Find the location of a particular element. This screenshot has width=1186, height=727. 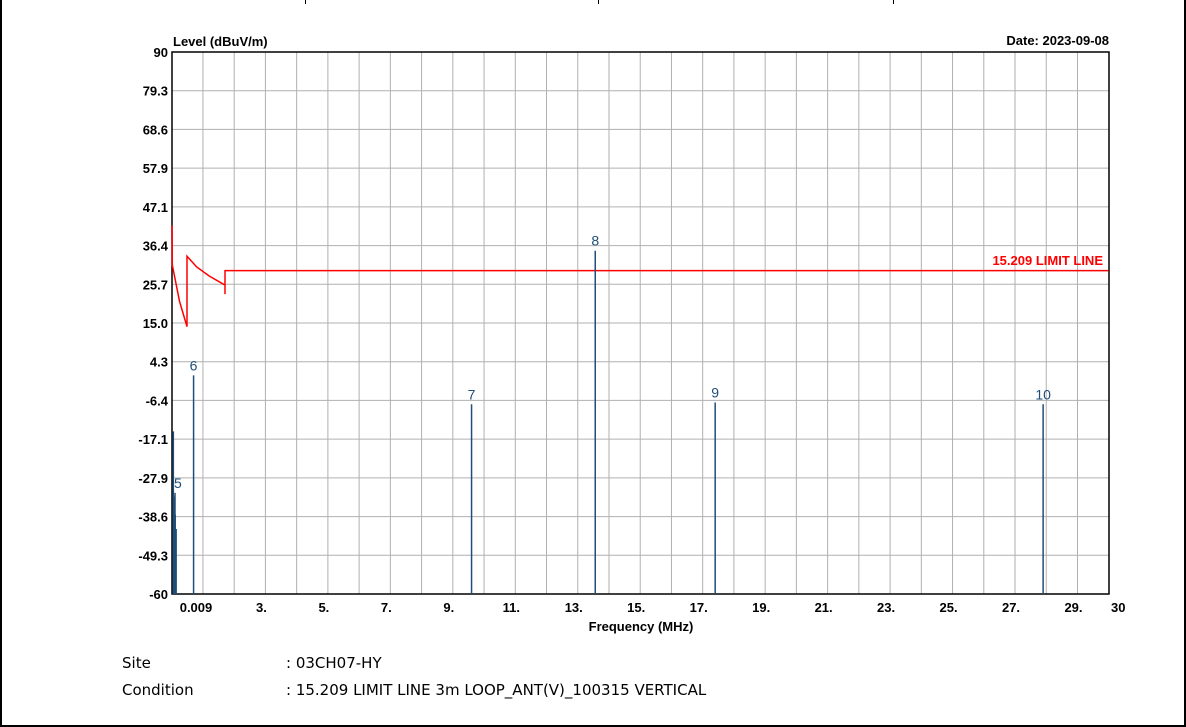

x-tick-label: 3. is located at coordinates (261, 607).